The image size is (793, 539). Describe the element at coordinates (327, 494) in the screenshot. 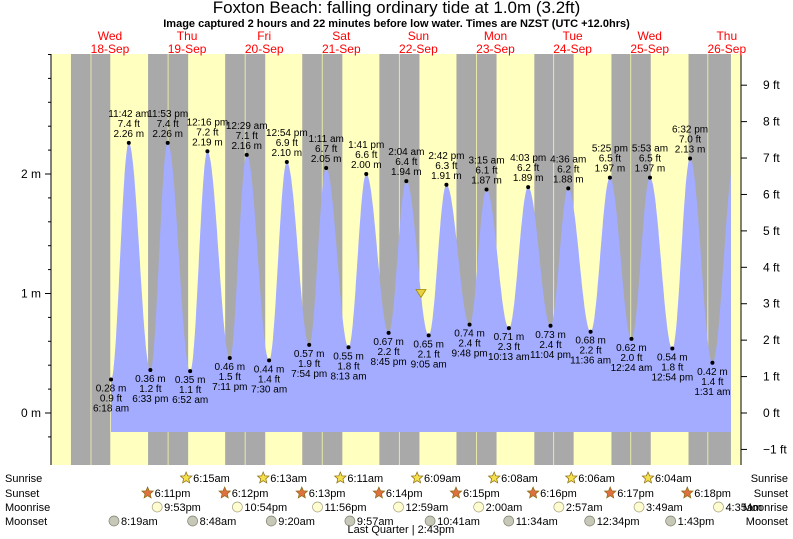

I see `sunset-time: 6:13pm` at that location.